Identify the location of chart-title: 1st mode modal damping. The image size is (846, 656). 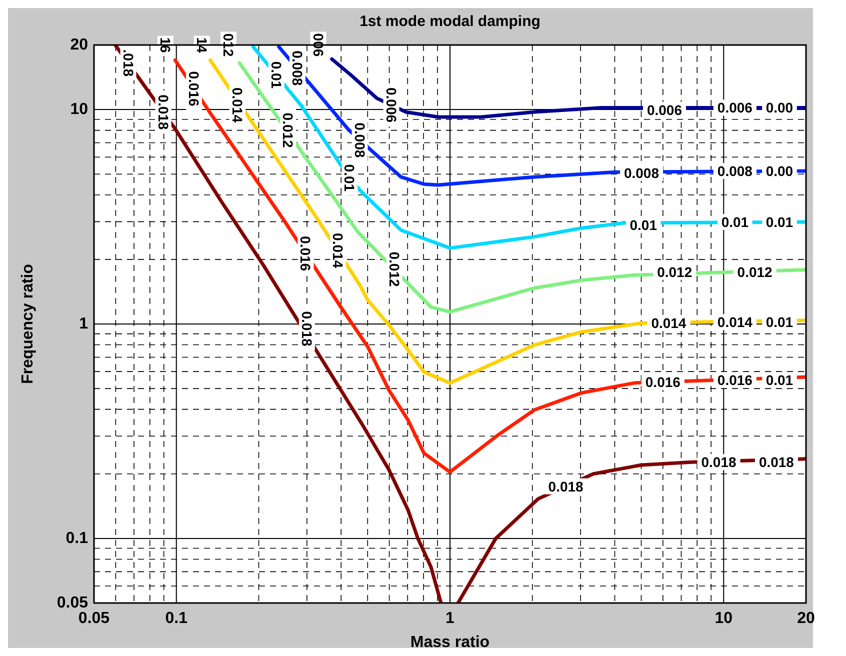
(450, 21).